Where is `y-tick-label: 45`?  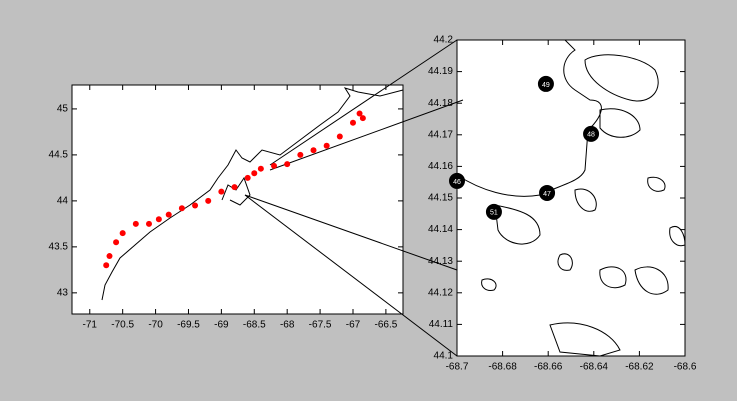 y-tick-label: 45 is located at coordinates (63, 109).